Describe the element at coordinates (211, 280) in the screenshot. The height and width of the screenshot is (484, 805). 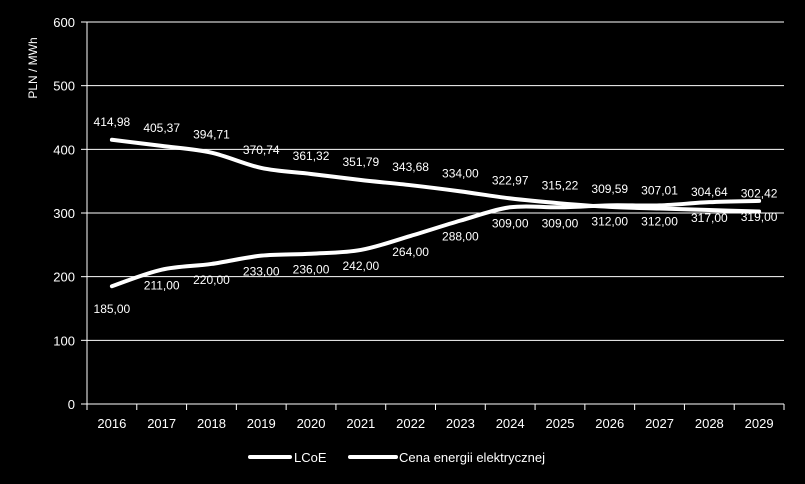
I see `data-label: 220,00` at that location.